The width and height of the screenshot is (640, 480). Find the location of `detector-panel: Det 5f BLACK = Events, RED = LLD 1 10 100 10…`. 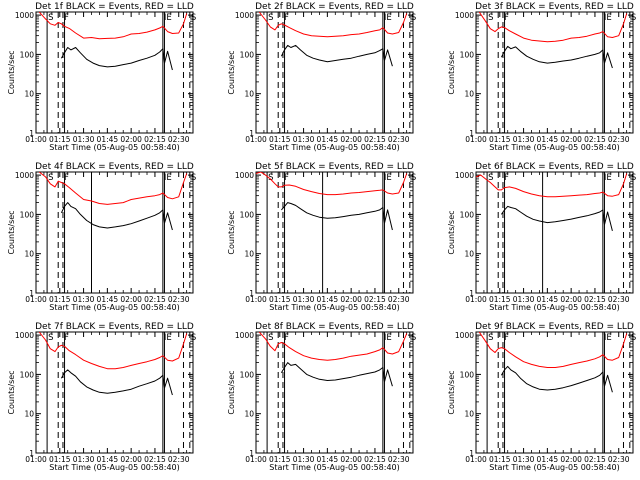

detector-panel: Det 5f BLACK = Events, RED = LLD 1 10 100 10… is located at coordinates (321, 237).